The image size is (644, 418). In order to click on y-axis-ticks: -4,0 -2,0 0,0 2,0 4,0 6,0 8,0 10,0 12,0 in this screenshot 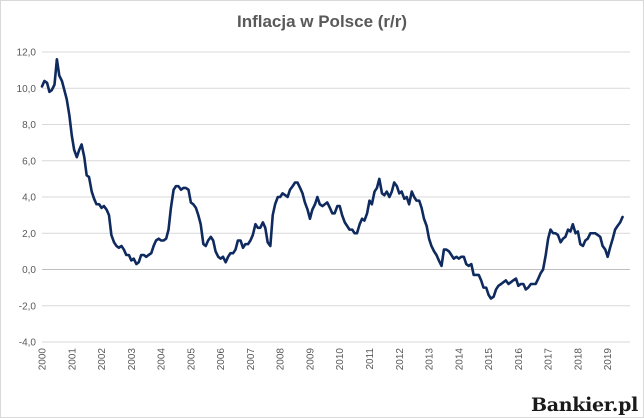, I will do `click(27, 198)`.